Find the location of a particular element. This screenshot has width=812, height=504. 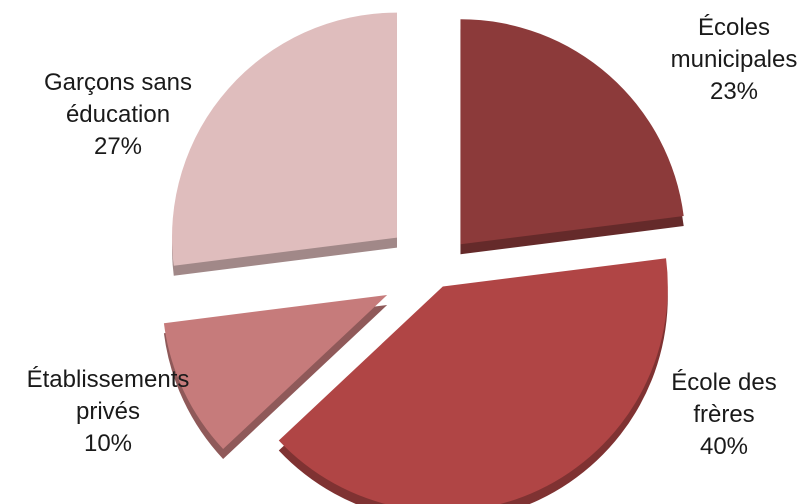

slice-label-line: frères is located at coordinates (723, 414).